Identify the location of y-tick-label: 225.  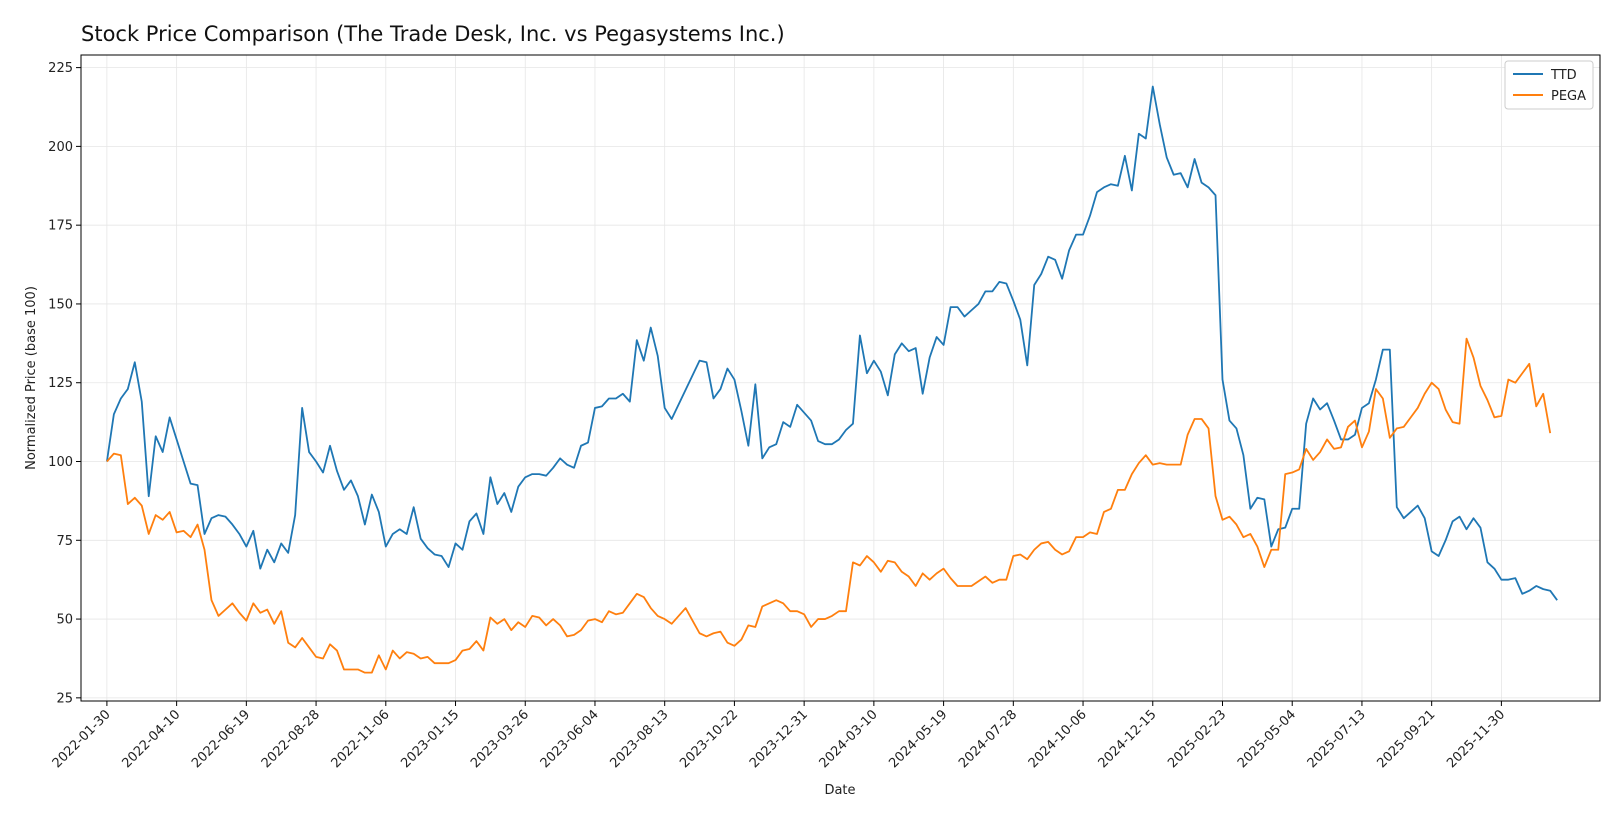
(60, 68).